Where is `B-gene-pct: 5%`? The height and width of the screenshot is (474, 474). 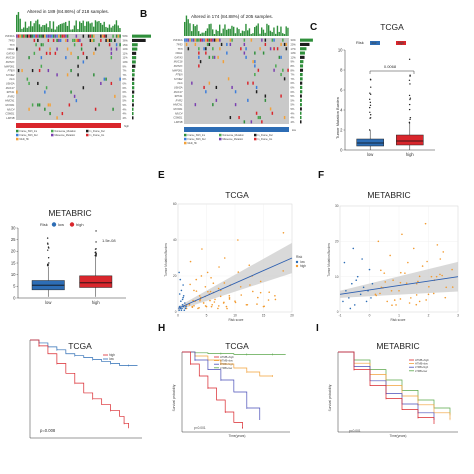 B-gene-pct: 5% is located at coordinates (293, 100).